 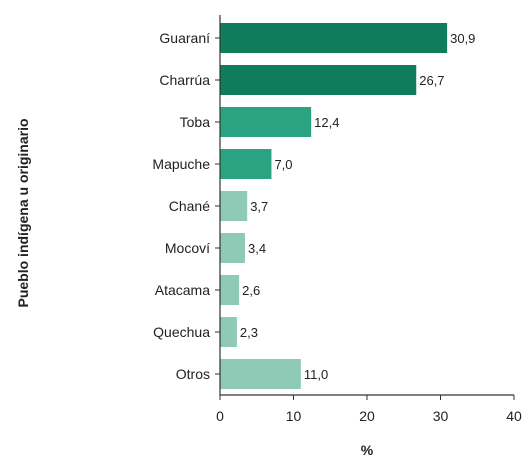 I want to click on value-label-5: 3,4, so click(x=257, y=248).